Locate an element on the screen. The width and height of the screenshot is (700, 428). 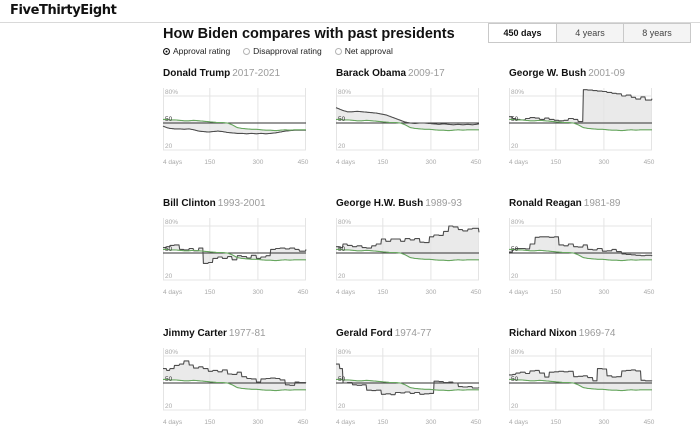
range-button-4-years: 4 years is located at coordinates (589, 33).